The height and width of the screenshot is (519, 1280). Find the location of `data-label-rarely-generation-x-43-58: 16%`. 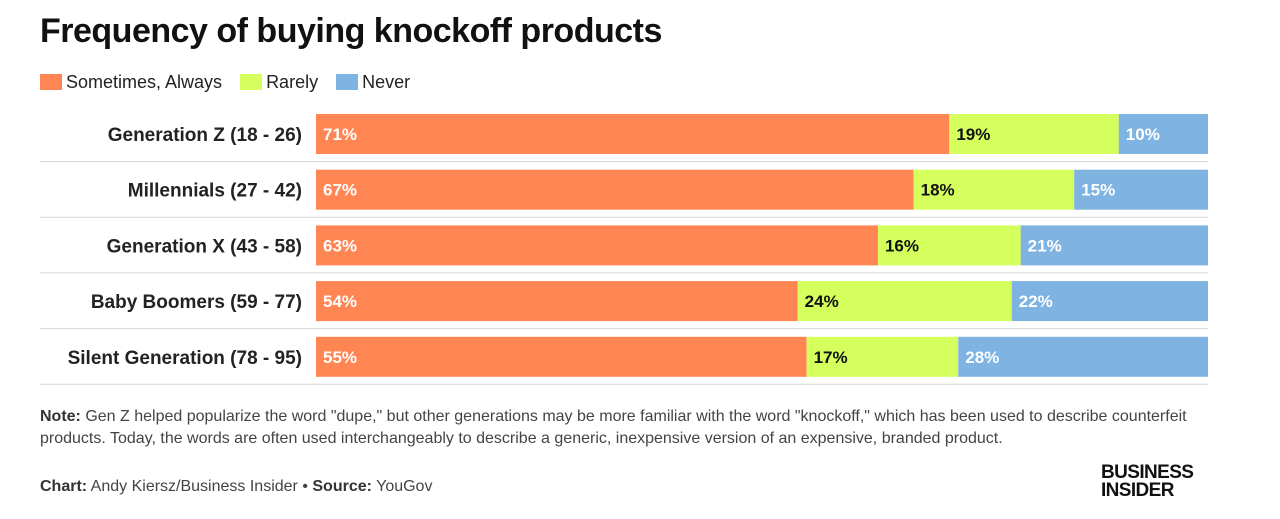

data-label-rarely-generation-x-43-58: 16% is located at coordinates (902, 245).